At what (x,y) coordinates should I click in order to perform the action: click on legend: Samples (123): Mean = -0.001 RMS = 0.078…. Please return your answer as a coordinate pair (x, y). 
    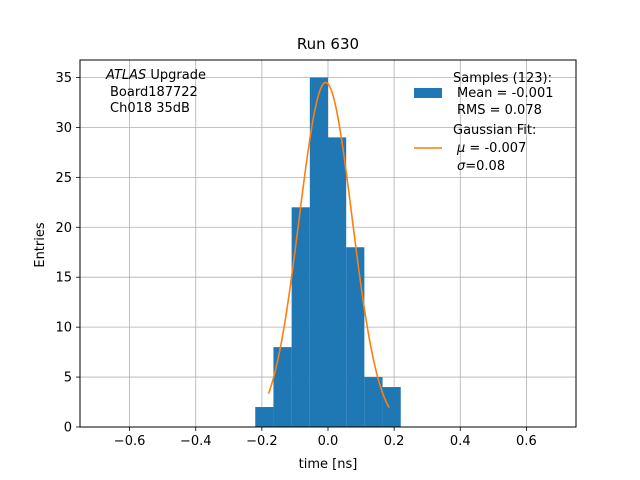
    Looking at the image, I should click on (483, 122).